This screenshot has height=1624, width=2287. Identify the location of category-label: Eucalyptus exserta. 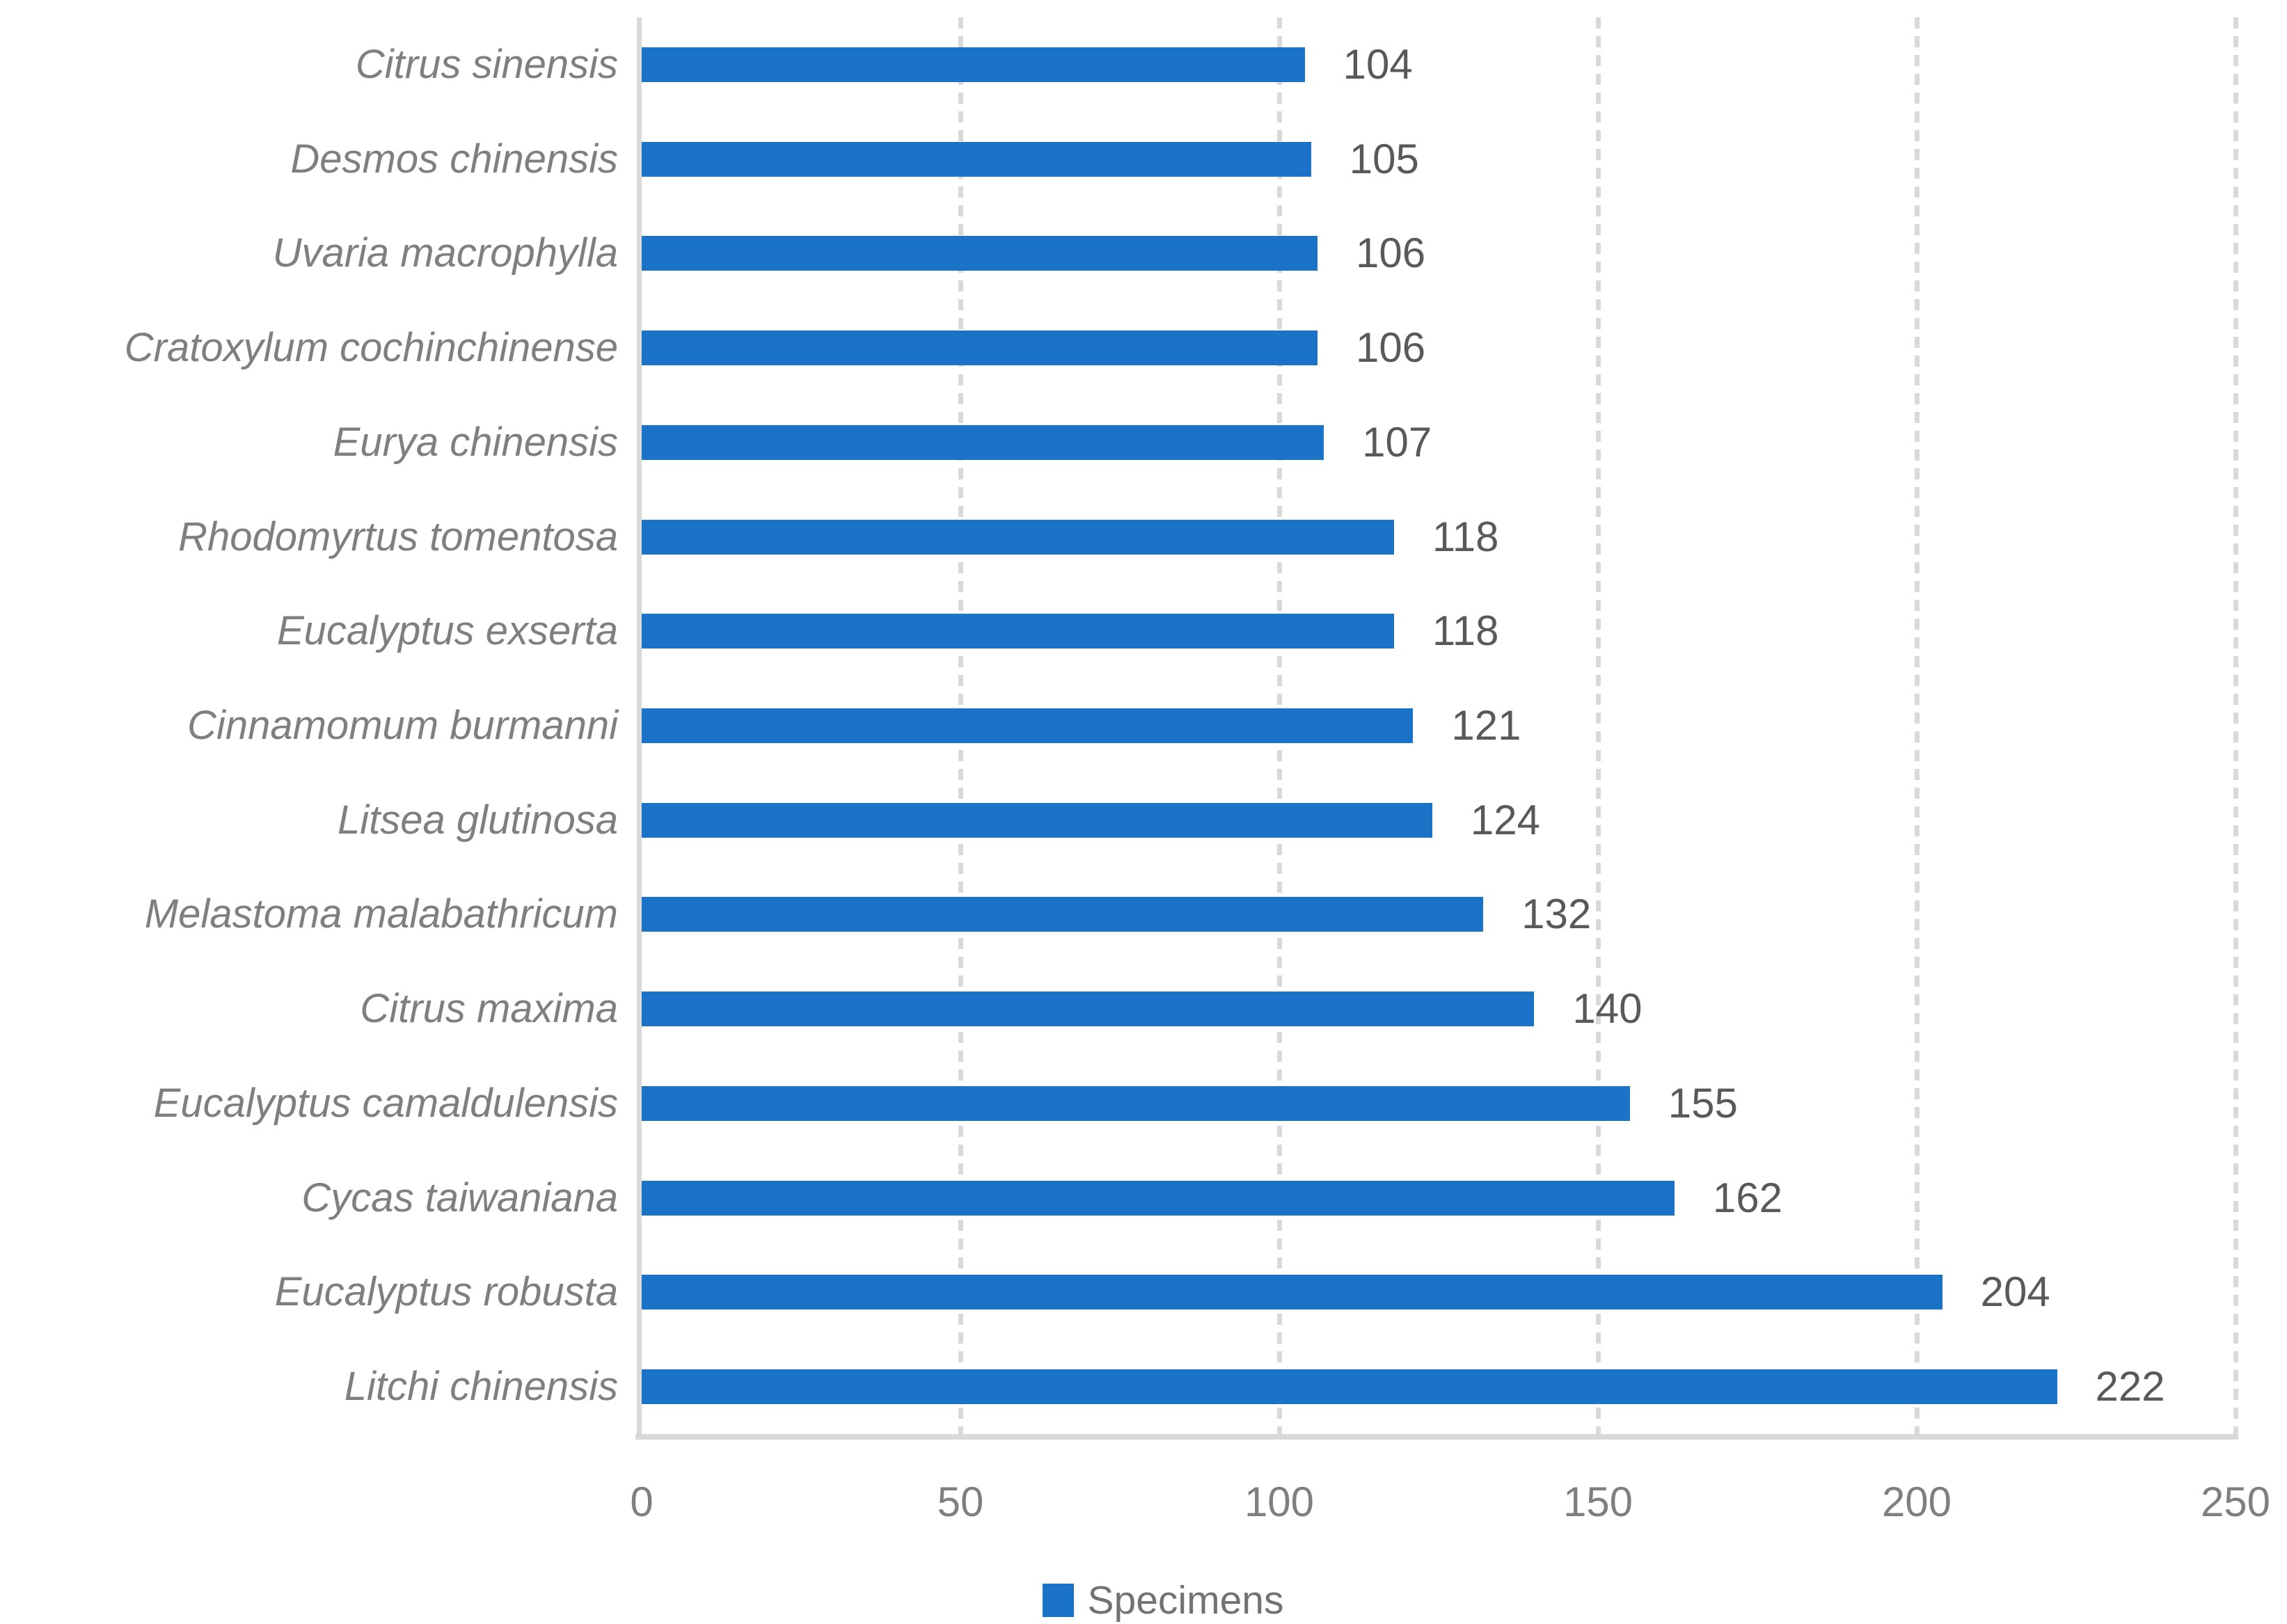
(447, 631).